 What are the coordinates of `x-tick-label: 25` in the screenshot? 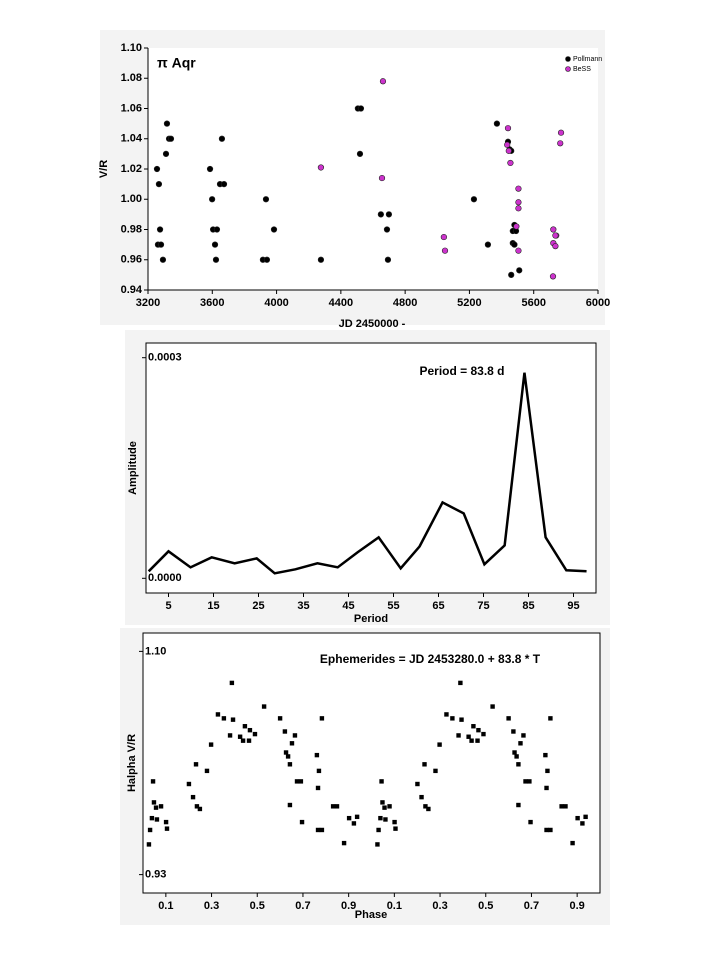 It's located at (258, 606).